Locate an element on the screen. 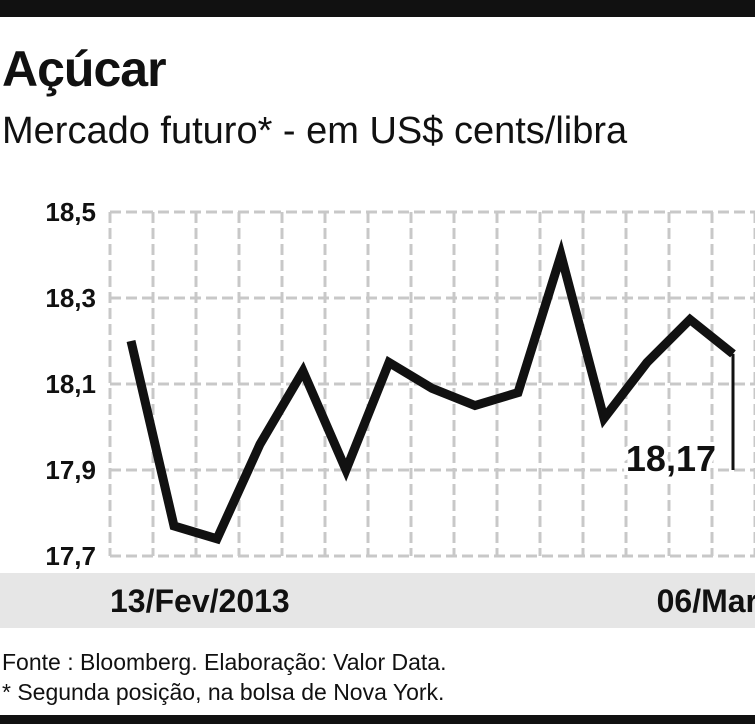  x-axis-date-band: 13/Fev/2013 06/Mar is located at coordinates (377, 600).